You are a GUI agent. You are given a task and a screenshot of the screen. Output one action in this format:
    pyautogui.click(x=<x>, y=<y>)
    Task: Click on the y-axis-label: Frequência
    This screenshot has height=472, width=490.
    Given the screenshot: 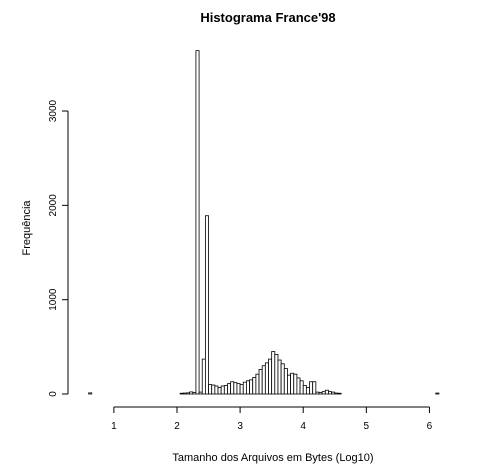 What is the action you would take?
    pyautogui.click(x=27, y=228)
    